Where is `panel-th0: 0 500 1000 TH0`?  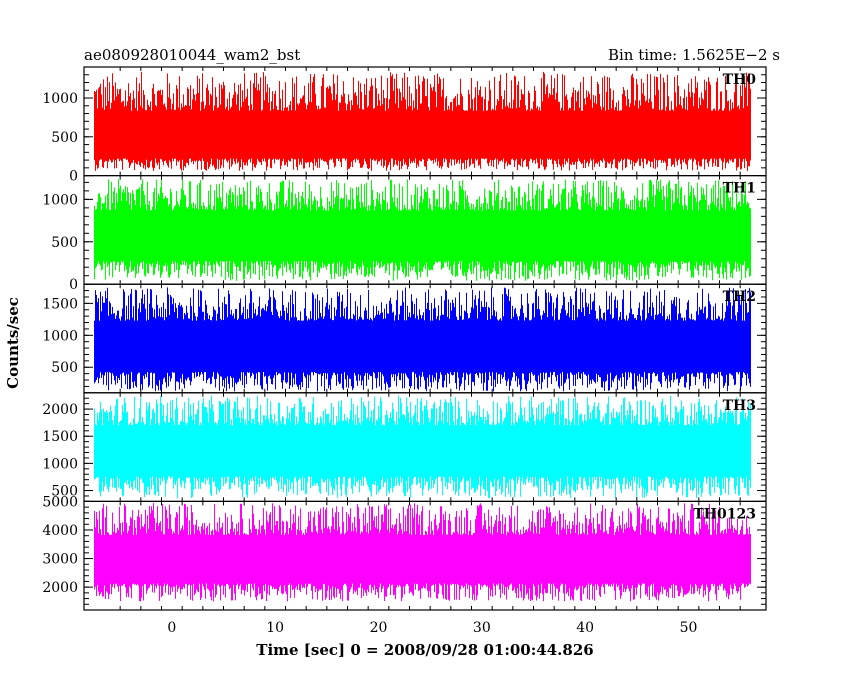 panel-th0: 0 500 1000 TH0 is located at coordinates (404, 125).